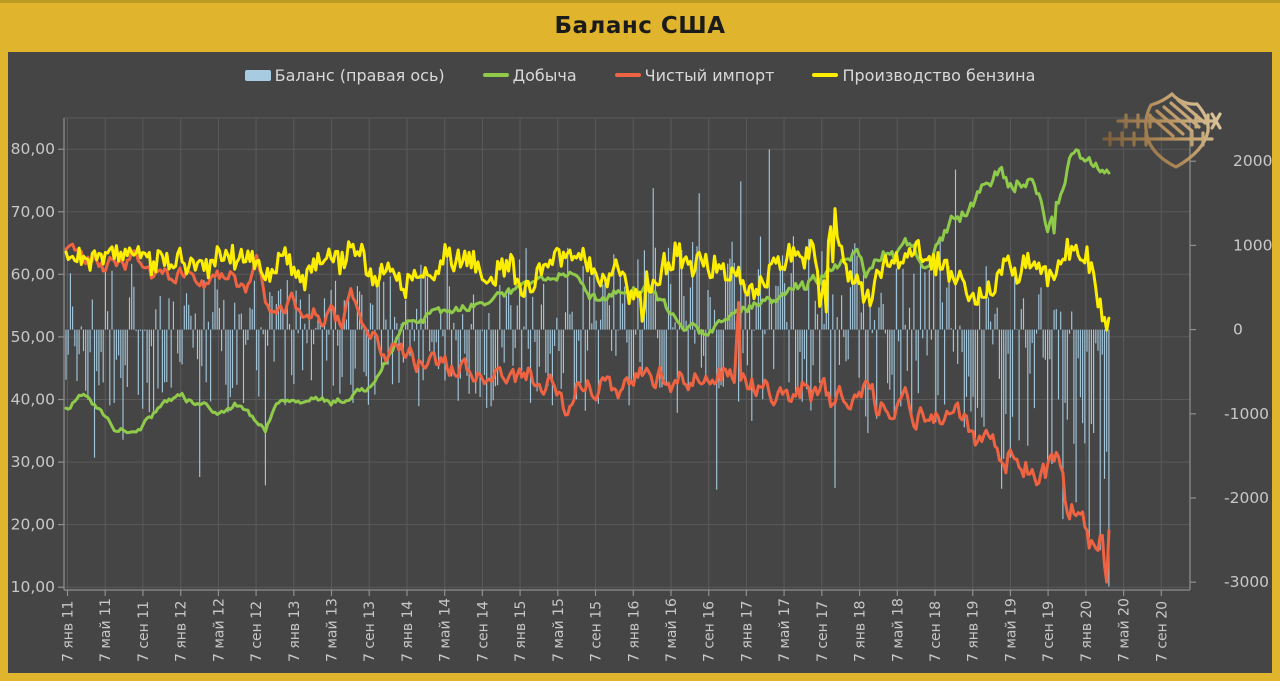 The image size is (1280, 681). What do you see at coordinates (1125, 630) in the screenshot?
I see `x-axis-tick-label: 7 май 20` at bounding box center [1125, 630].